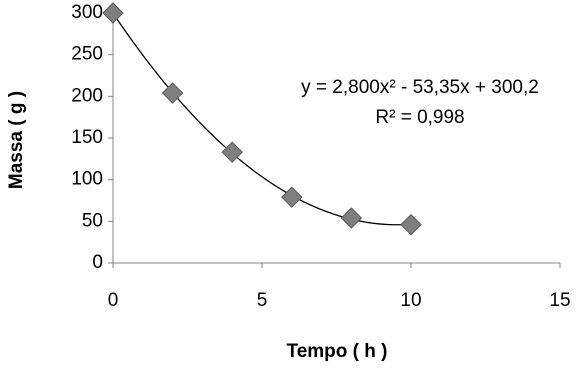 This screenshot has width=587, height=371. Describe the element at coordinates (262, 300) in the screenshot. I see `x-tick-label: 5` at that location.